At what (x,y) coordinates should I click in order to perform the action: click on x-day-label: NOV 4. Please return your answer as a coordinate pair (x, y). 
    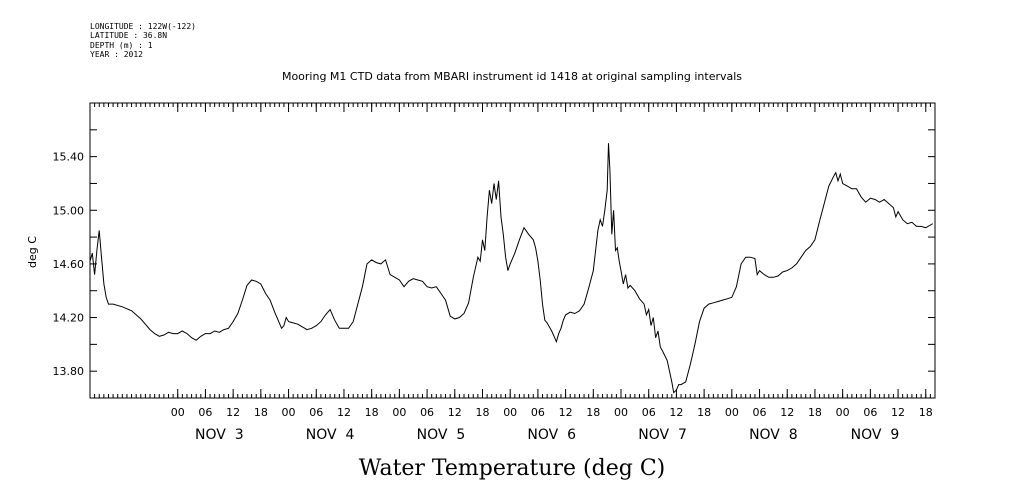
    Looking at the image, I should click on (330, 435).